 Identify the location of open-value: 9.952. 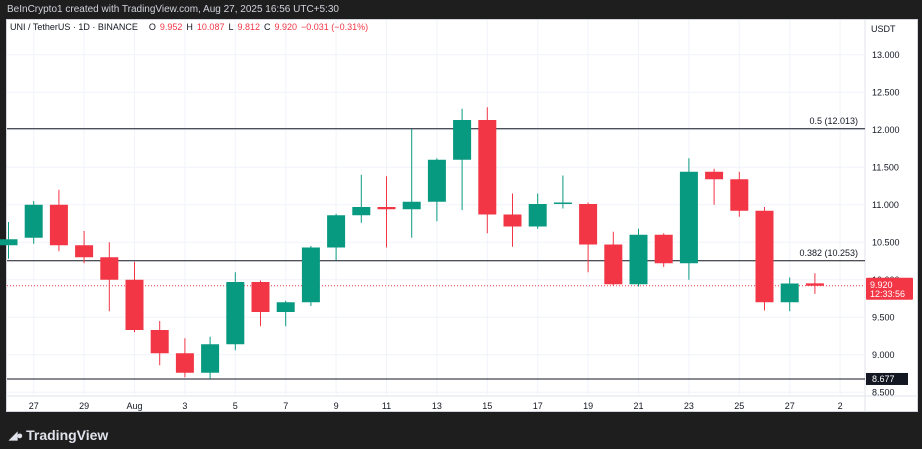
(171, 27).